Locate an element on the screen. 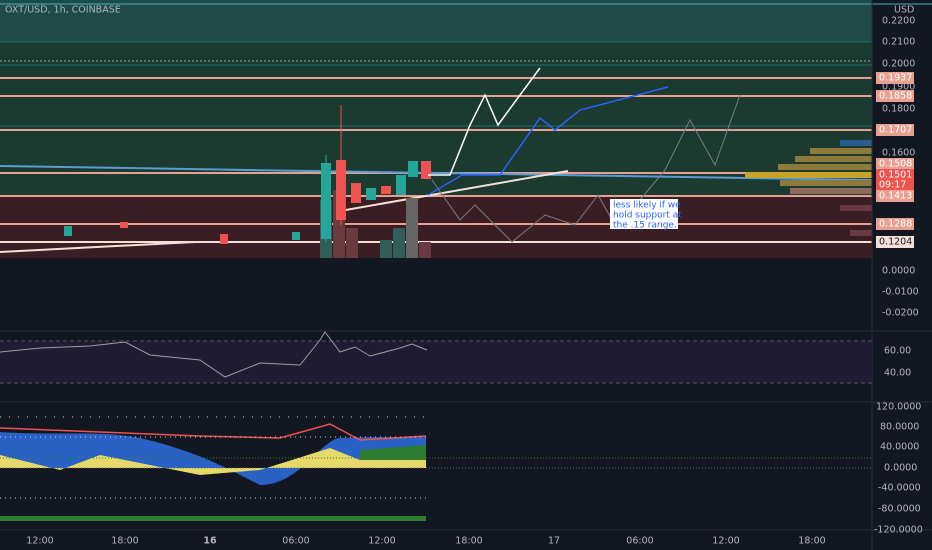 This screenshot has width=932, height=550. level-label: 0.1288 is located at coordinates (895, 224).